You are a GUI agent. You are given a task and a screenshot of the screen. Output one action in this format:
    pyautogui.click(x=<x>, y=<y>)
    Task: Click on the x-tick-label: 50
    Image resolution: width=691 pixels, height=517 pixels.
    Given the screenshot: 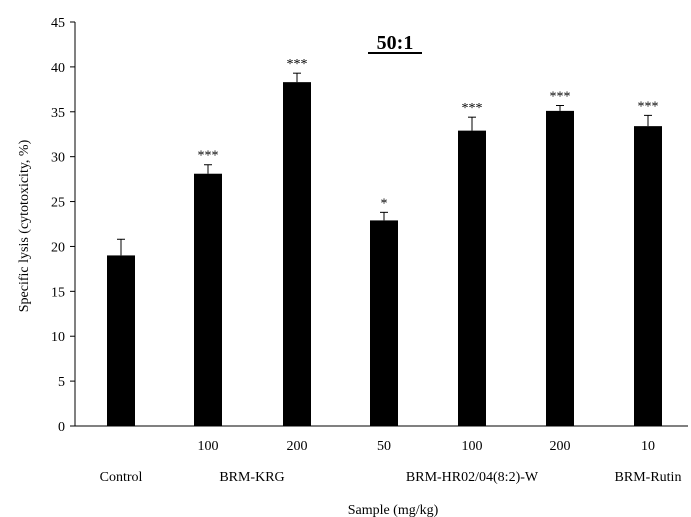 What is the action you would take?
    pyautogui.click(x=384, y=446)
    